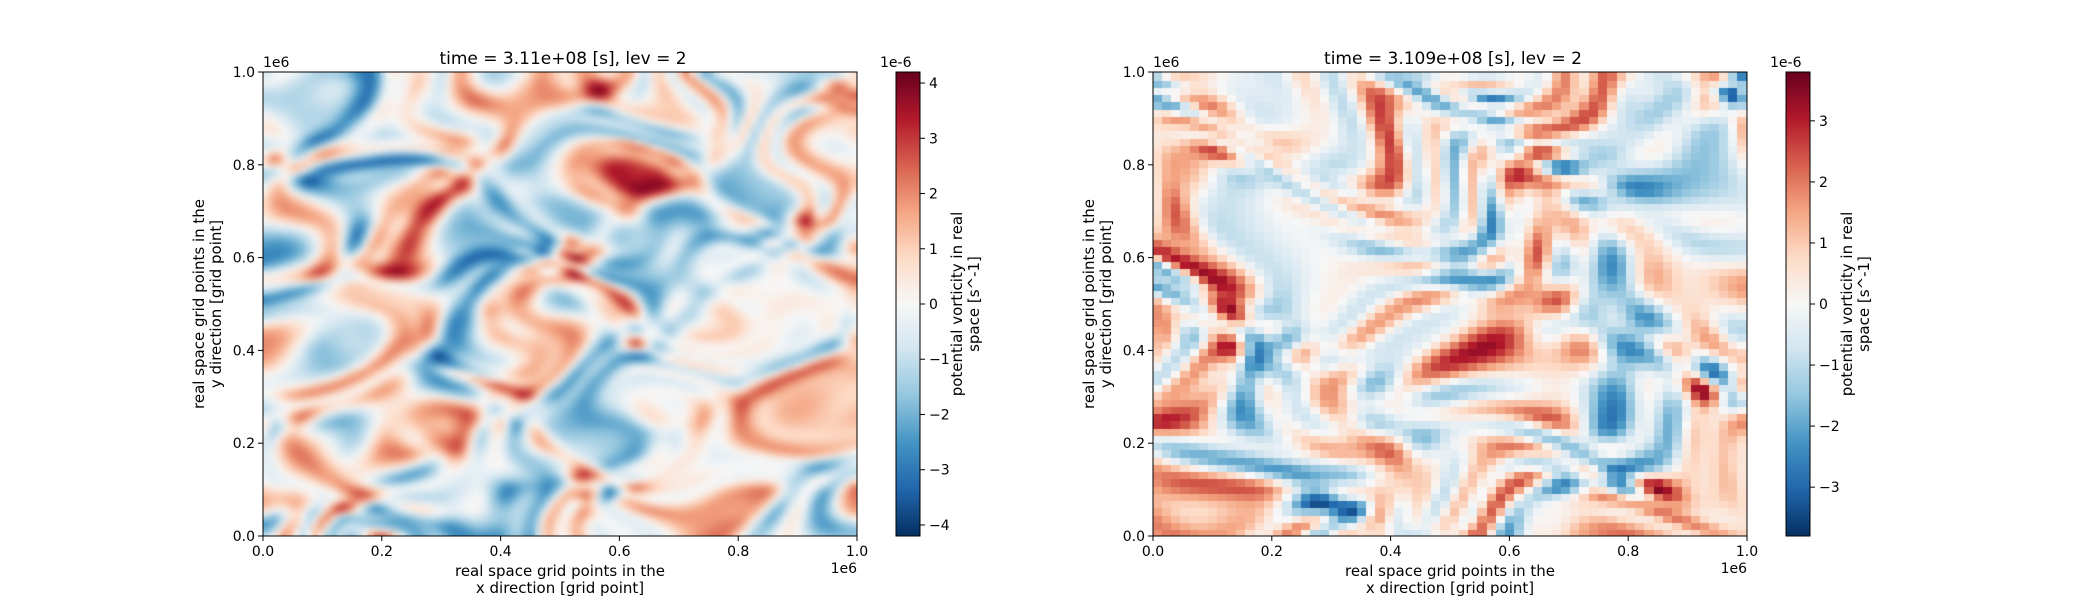 The width and height of the screenshot is (2100, 600). I want to click on panel-1-title: time = 3.11e+08 [s], lev = 2, so click(562, 59).